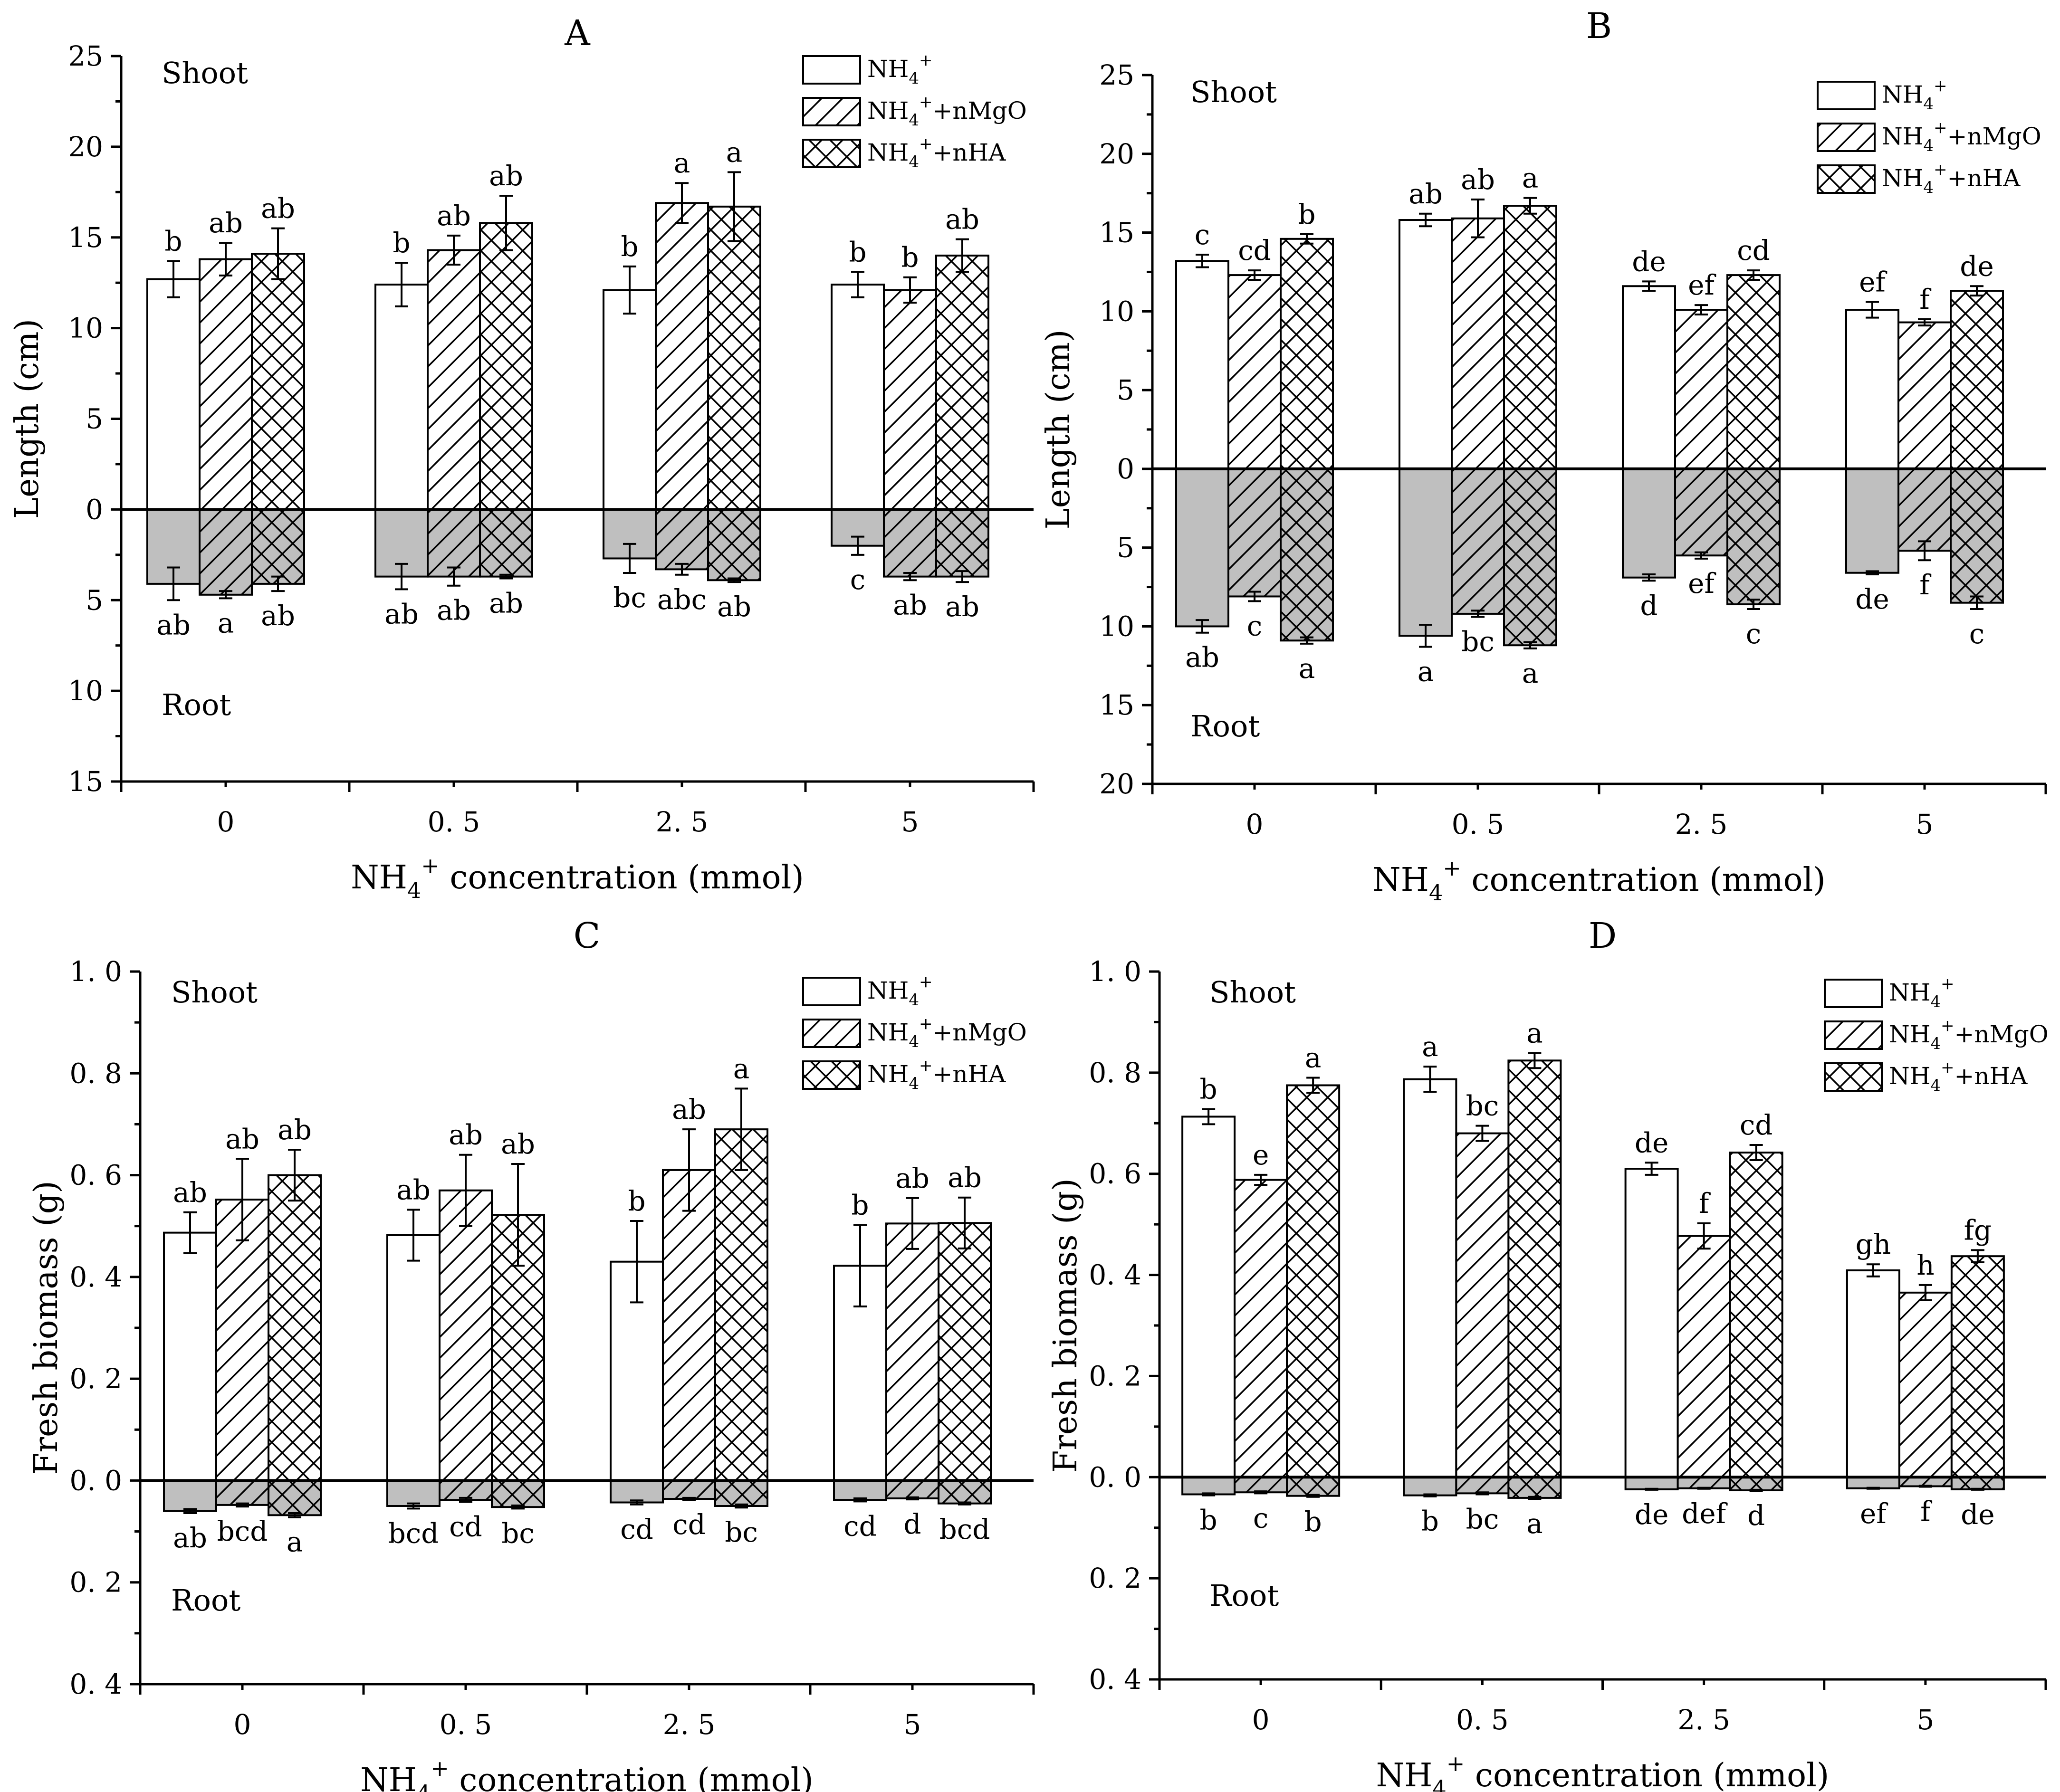 The height and width of the screenshot is (1792, 2060). Describe the element at coordinates (1115, 972) in the screenshot. I see `panel-d-ytick-label: 1. 0` at that location.